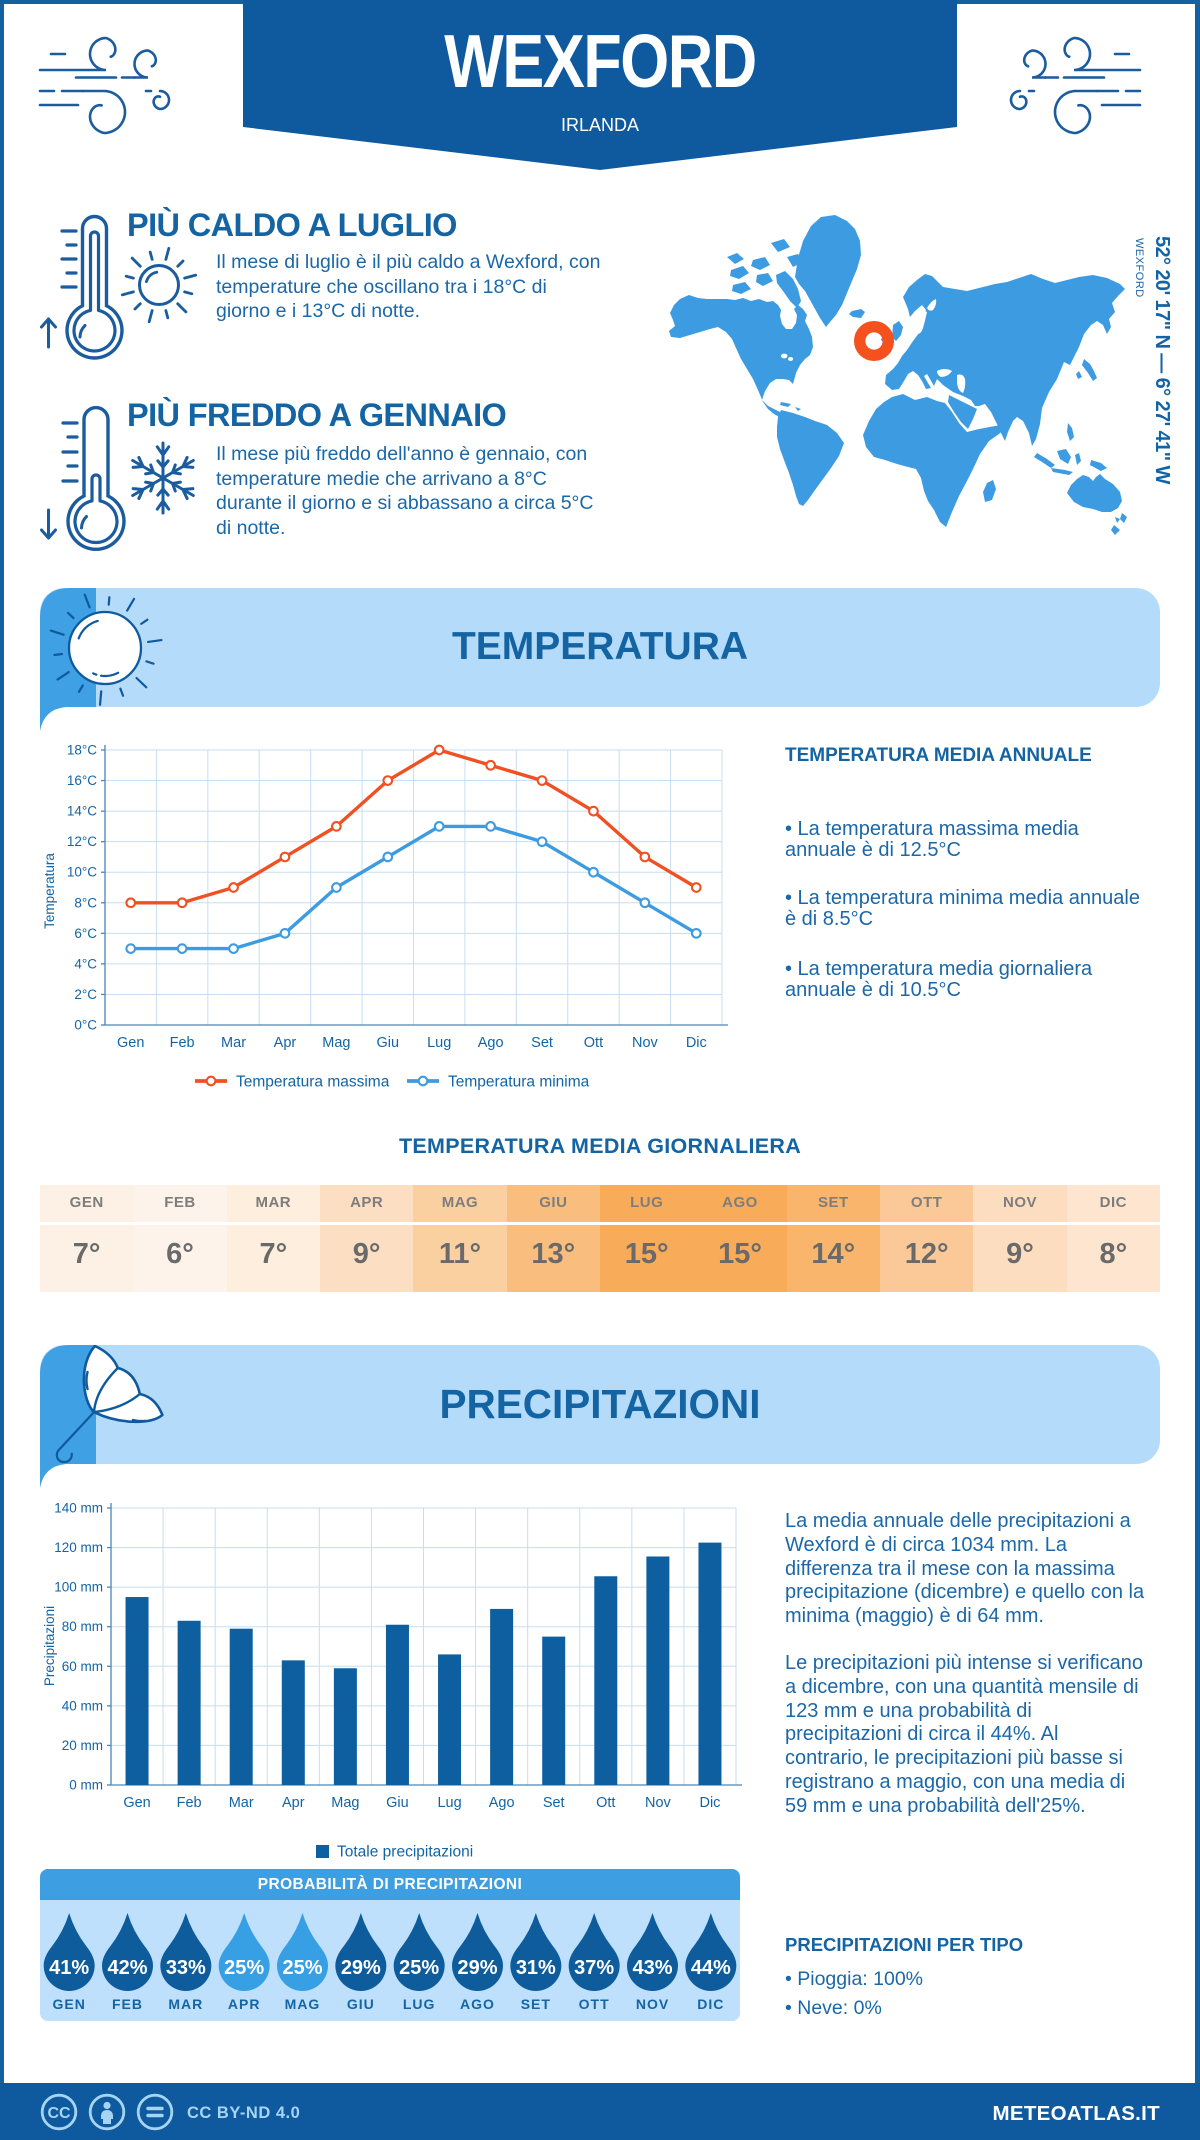 The height and width of the screenshot is (2140, 1200). Describe the element at coordinates (85, 994) in the screenshot. I see `svg-text: 2°C` at that location.